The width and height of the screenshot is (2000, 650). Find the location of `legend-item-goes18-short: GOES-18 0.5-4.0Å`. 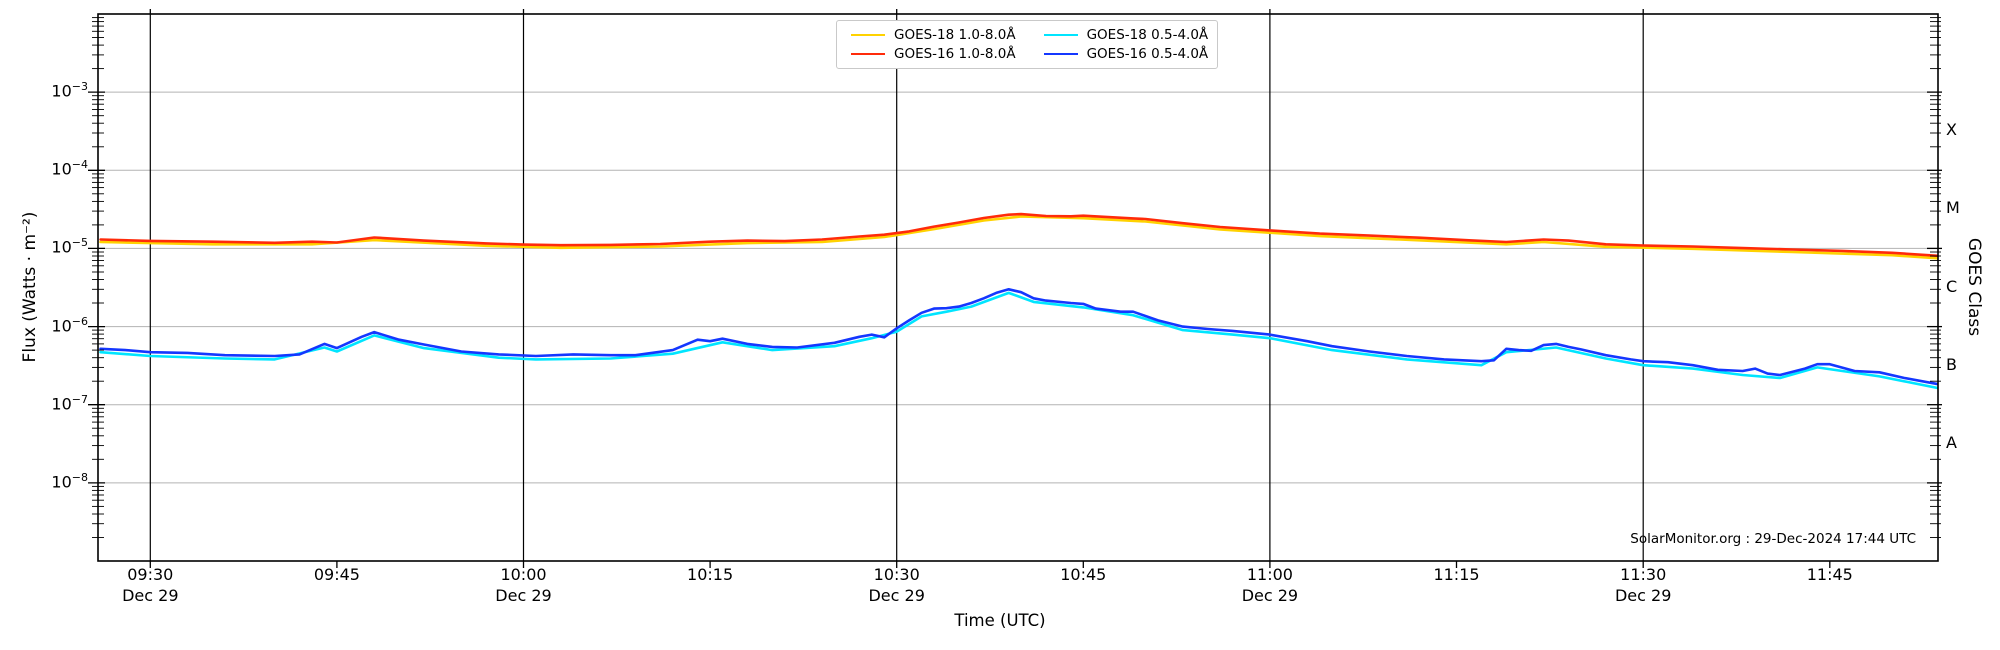

legend-item-goes18-short: GOES-18 0.5-4.0Å is located at coordinates (1126, 35).